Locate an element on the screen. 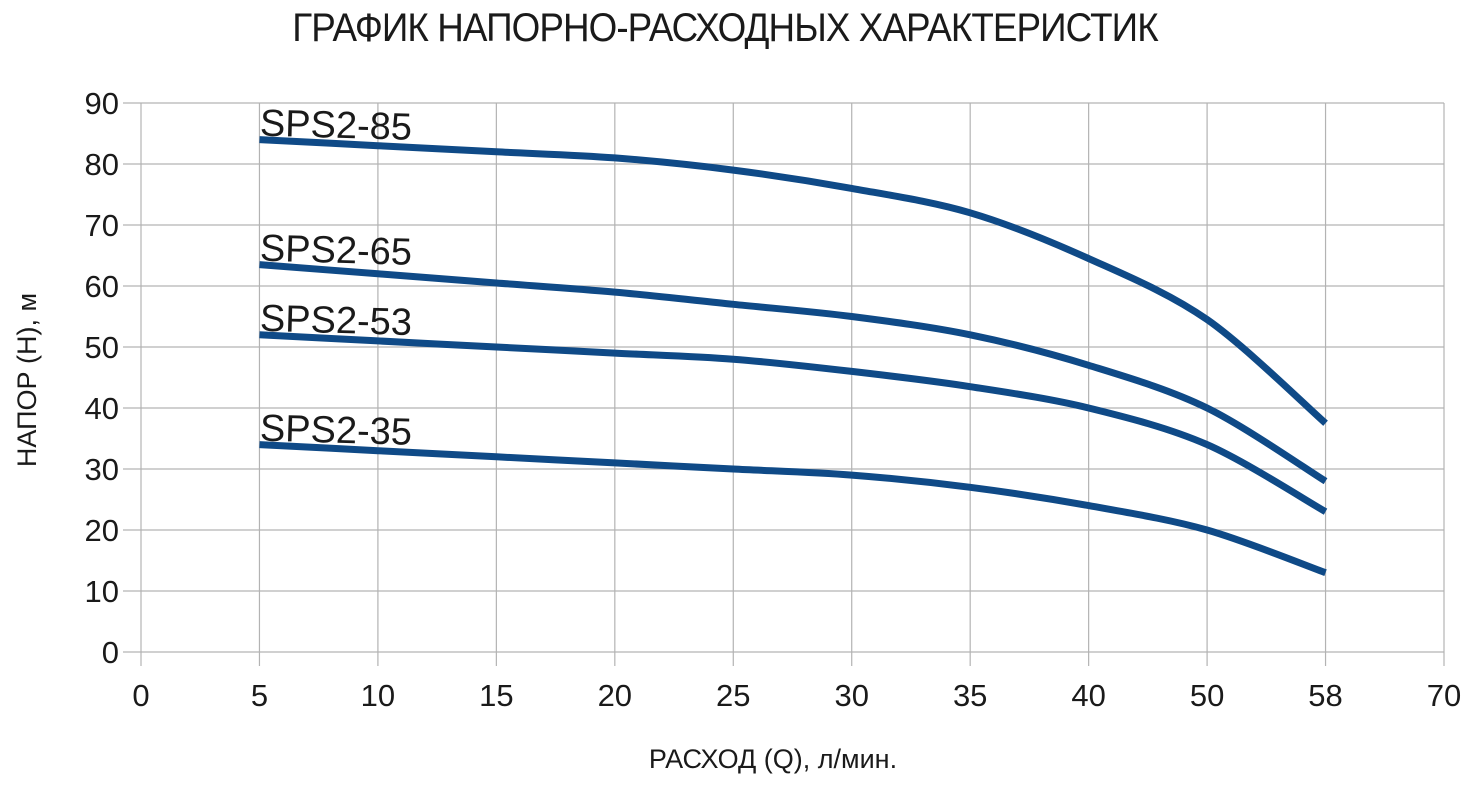 Image resolution: width=1473 pixels, height=787 pixels. y-axis-ticks: 0 10 20 30 40 50 60 70 80 90 is located at coordinates (102, 378).